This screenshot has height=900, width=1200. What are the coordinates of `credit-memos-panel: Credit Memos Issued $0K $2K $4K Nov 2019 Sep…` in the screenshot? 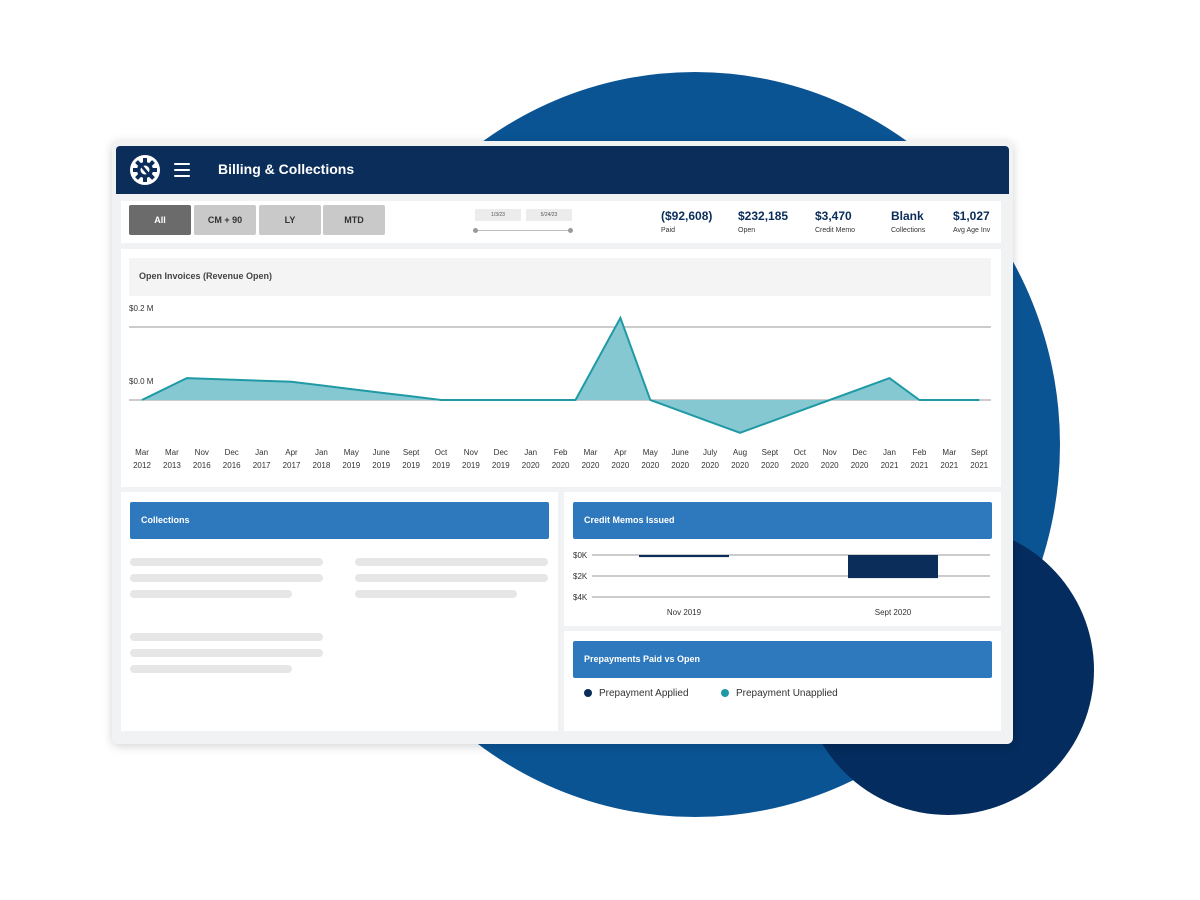 It's located at (782, 559).